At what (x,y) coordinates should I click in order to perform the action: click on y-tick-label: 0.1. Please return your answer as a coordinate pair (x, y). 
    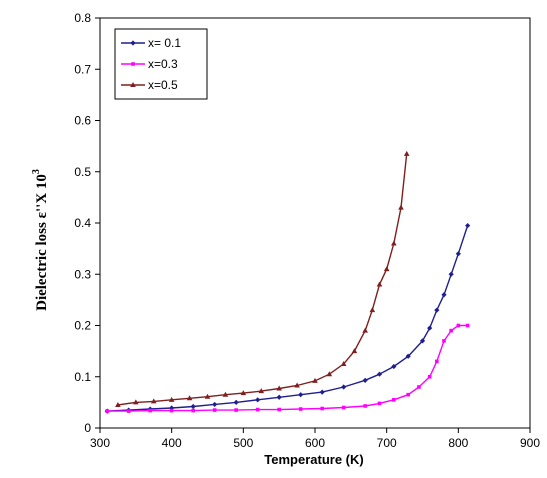
    Looking at the image, I should click on (82, 377).